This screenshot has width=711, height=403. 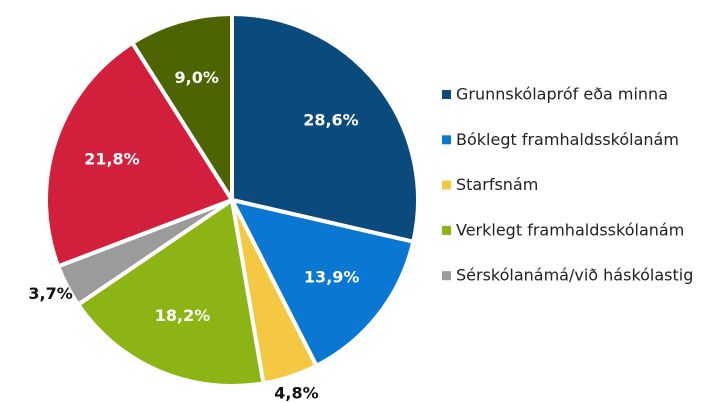 What do you see at coordinates (331, 120) in the screenshot?
I see `value-label: 28,6%` at bounding box center [331, 120].